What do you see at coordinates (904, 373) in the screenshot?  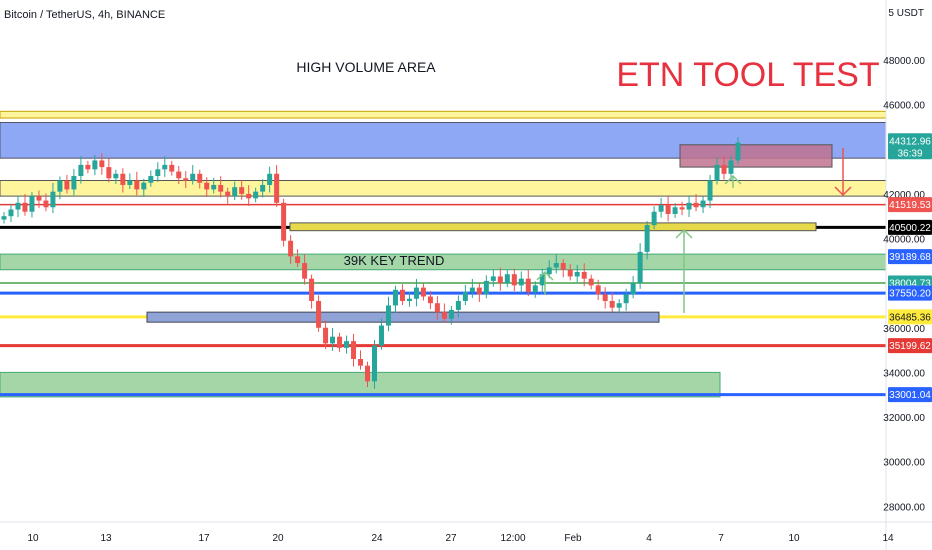 I see `price-tick-label: 34000.00` at bounding box center [904, 373].